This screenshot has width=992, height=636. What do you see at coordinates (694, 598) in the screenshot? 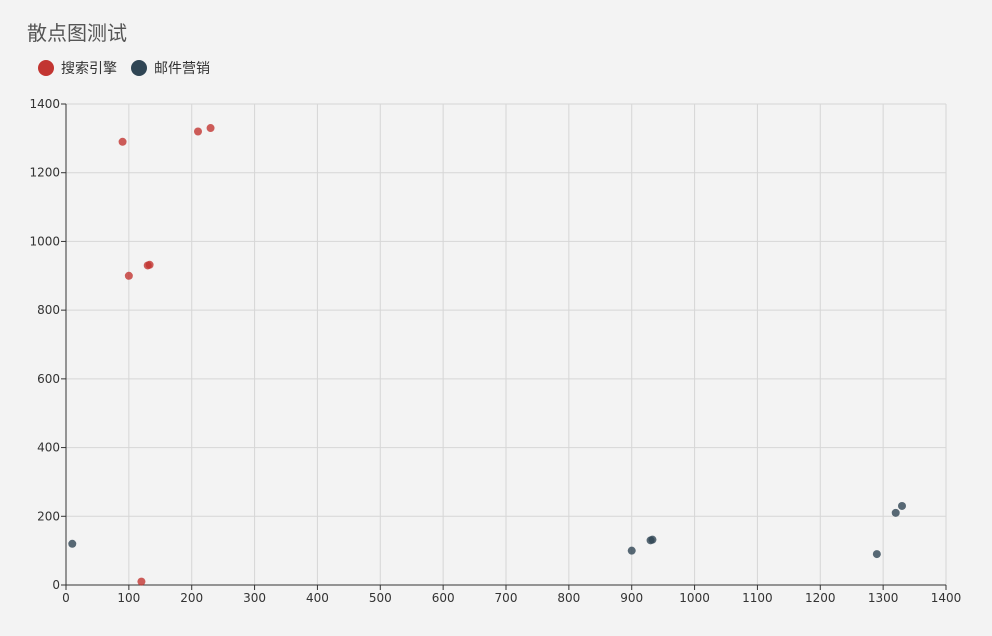
I see `x-tick-label: 1000` at bounding box center [694, 598].